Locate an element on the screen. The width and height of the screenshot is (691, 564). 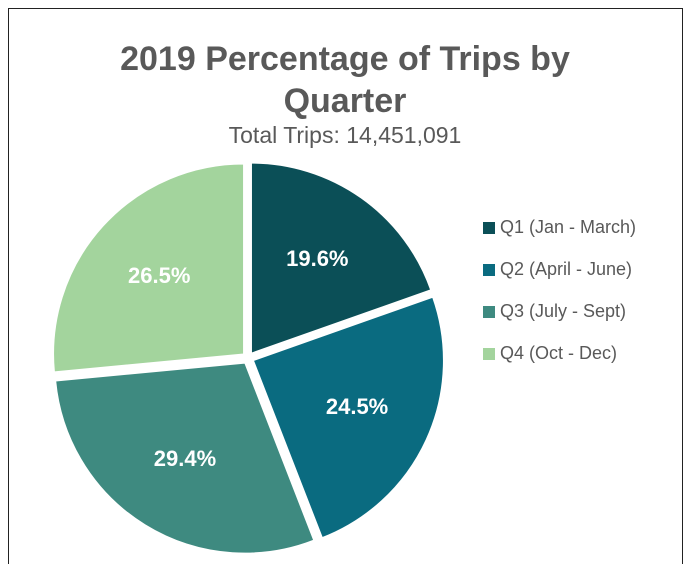
chart-subtitle: Total Trips: 14,451,091 is located at coordinates (345, 135).